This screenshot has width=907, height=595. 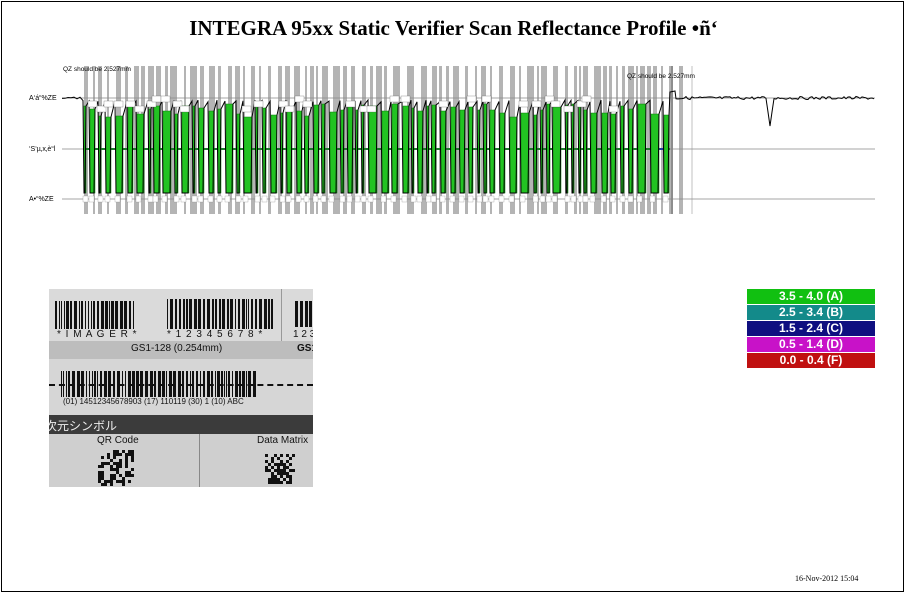 What do you see at coordinates (811, 344) in the screenshot?
I see `legend-grade-d: 0.5 - 1.4 (D)` at bounding box center [811, 344].